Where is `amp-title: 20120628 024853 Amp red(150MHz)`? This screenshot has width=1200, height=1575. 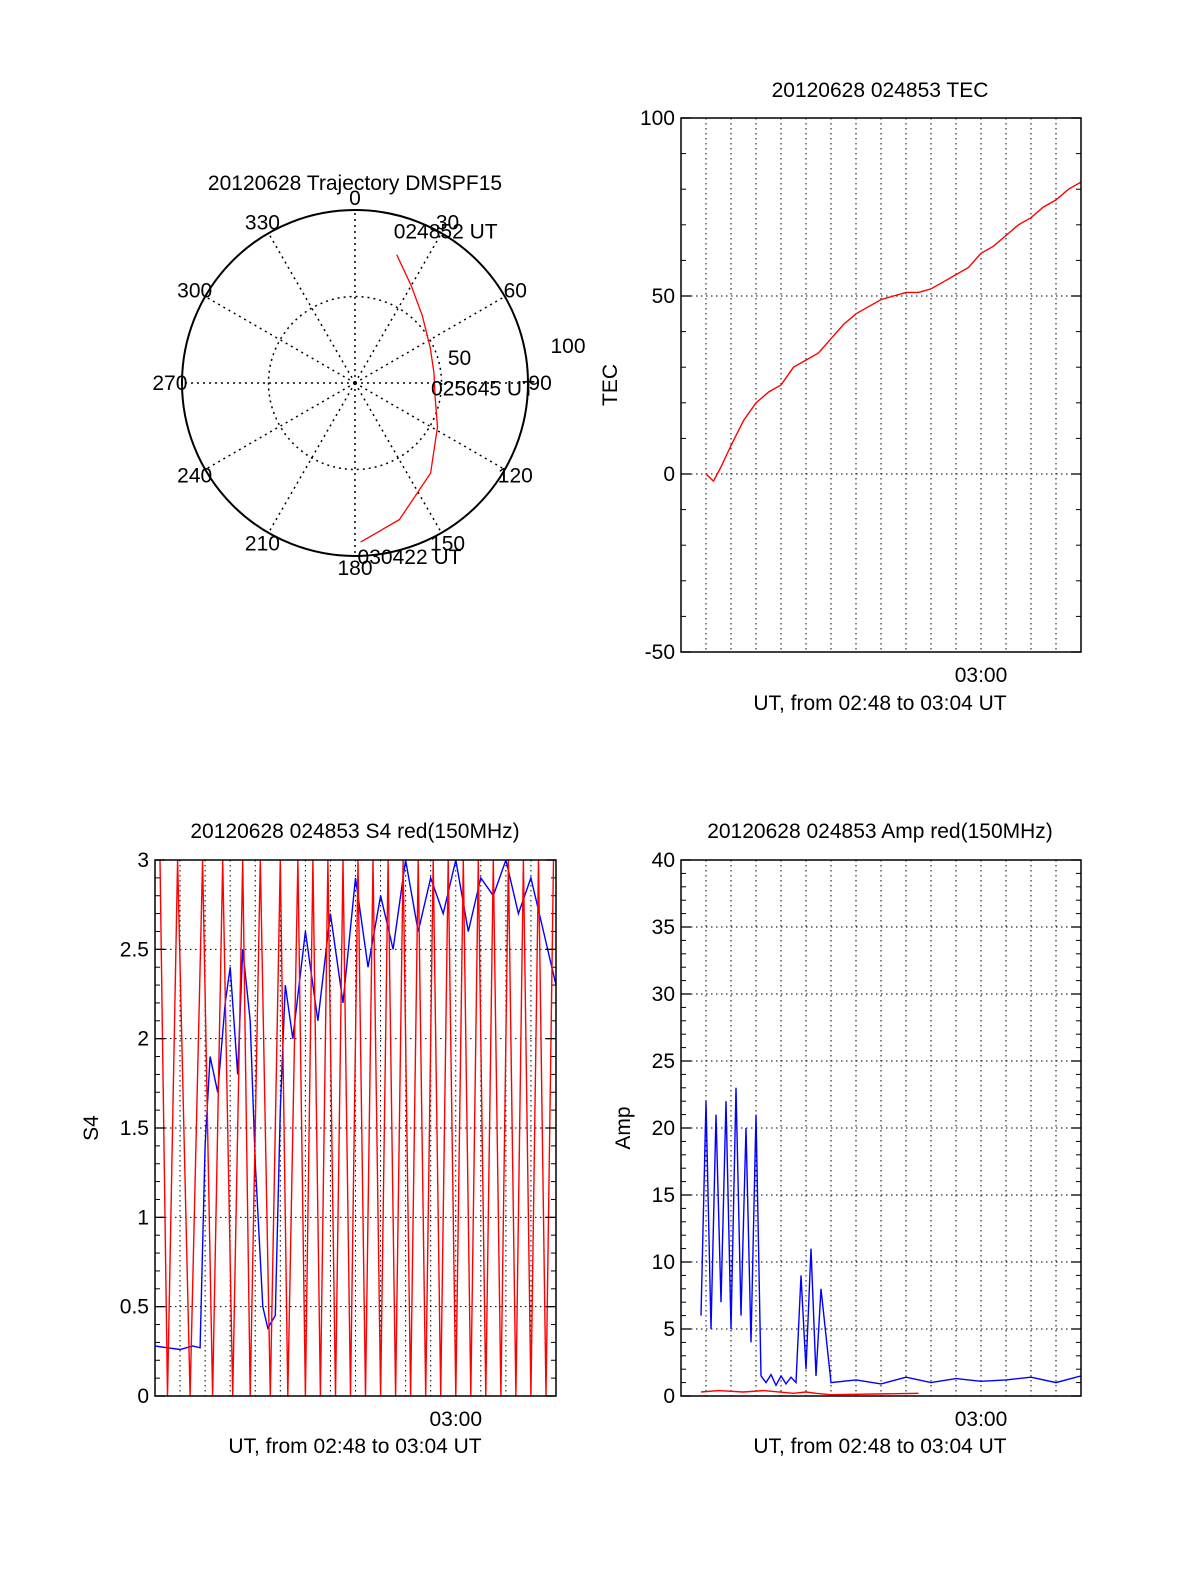 amp-title: 20120628 024853 Amp red(150MHz) is located at coordinates (880, 831).